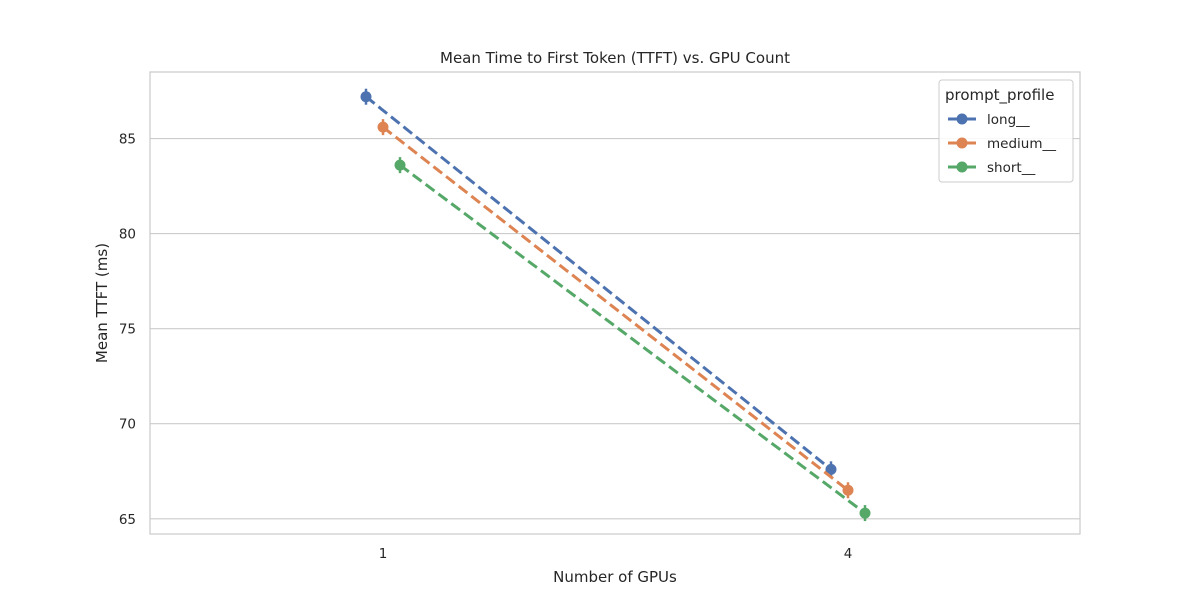 This screenshot has height=600, width=1200. I want to click on y-tick-labels: 65 70 75 80 85, so click(127, 330).